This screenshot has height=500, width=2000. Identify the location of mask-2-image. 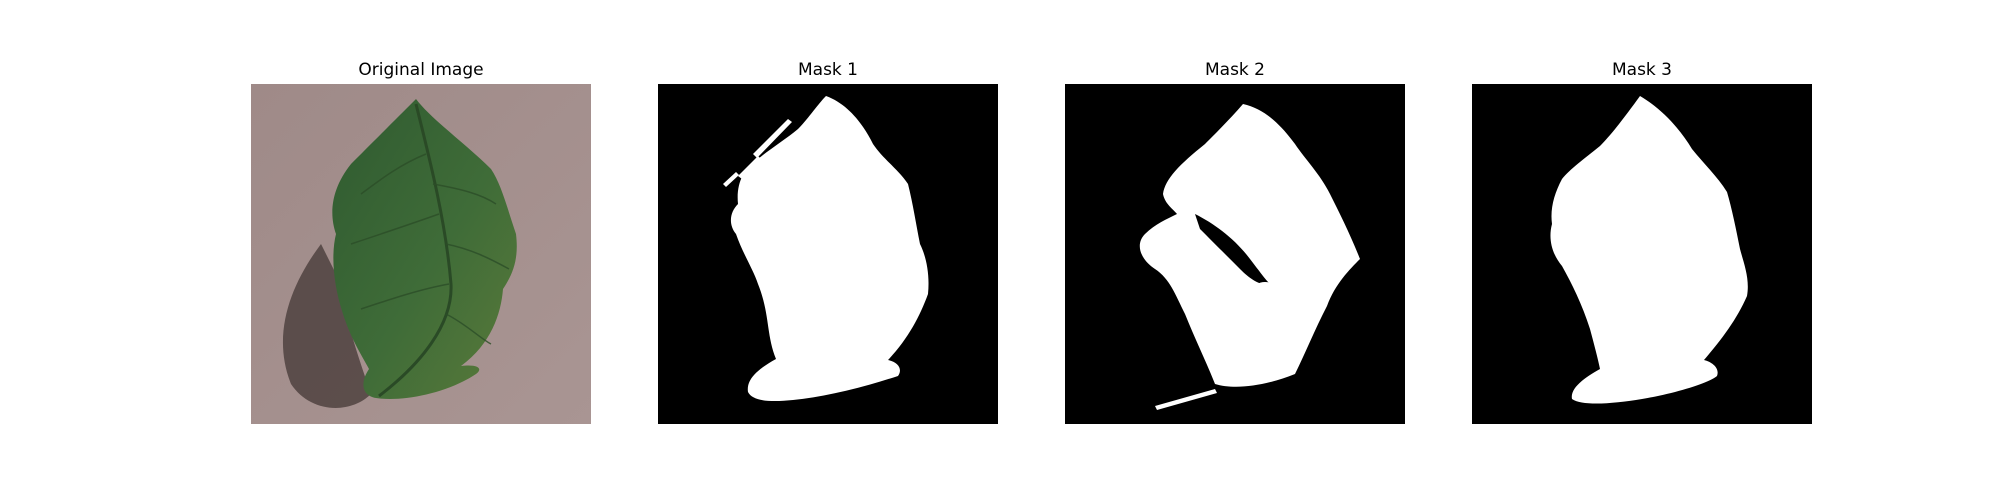
(1235, 254).